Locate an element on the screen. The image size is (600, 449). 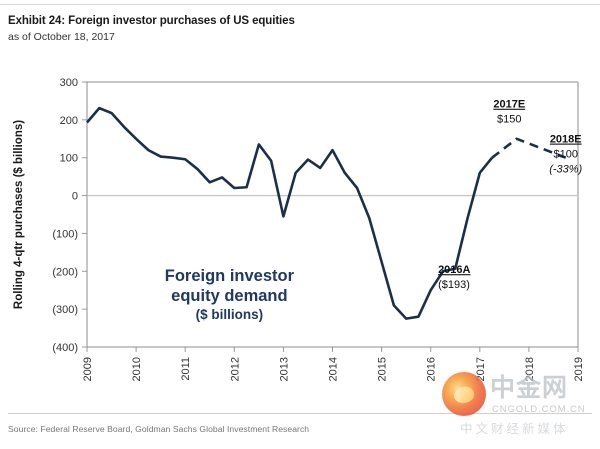
x-tick-label: 2016 is located at coordinates (432, 369).